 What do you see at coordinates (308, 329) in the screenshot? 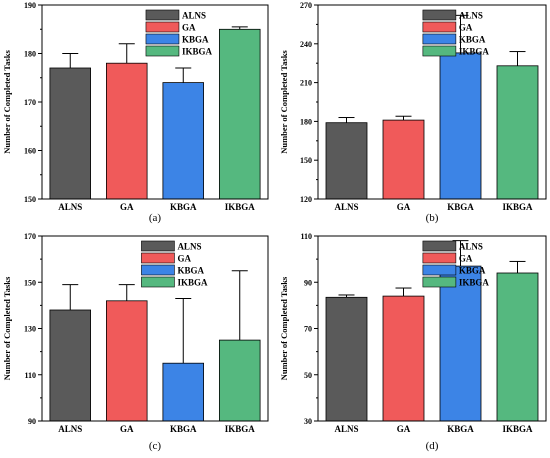
I see `y-tick-label: 70` at bounding box center [308, 329].